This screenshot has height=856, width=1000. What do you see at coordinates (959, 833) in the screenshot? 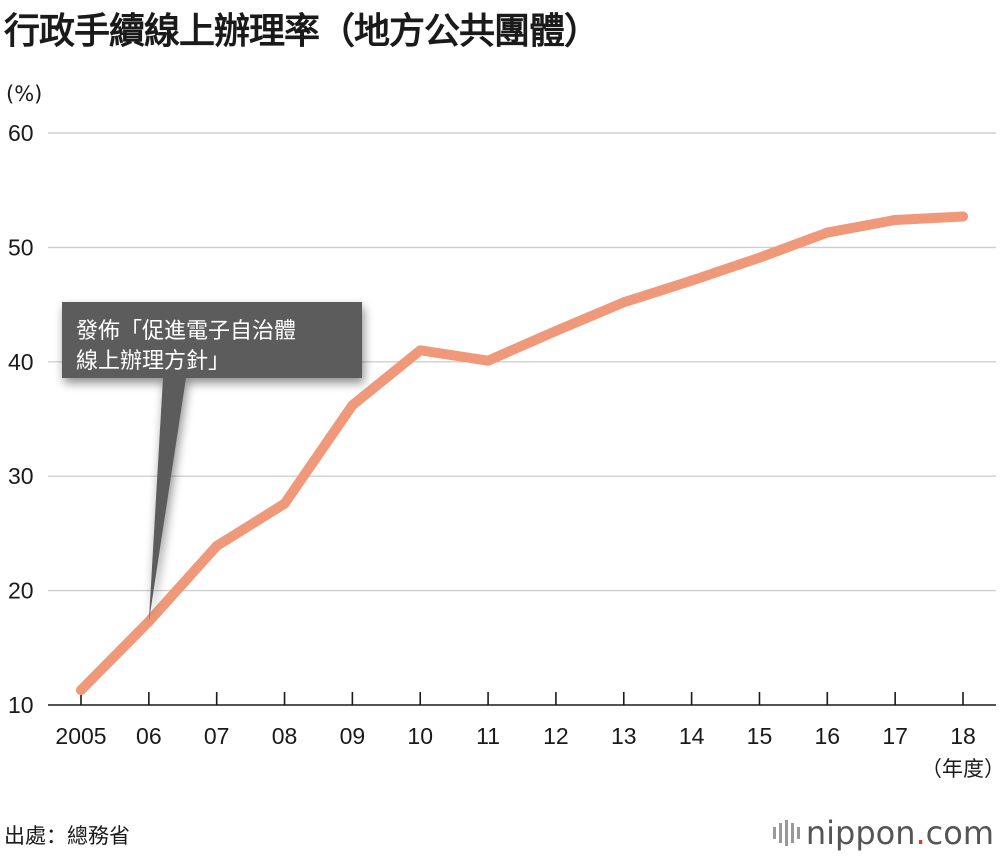
I see `logo-suffix: com` at bounding box center [959, 833].